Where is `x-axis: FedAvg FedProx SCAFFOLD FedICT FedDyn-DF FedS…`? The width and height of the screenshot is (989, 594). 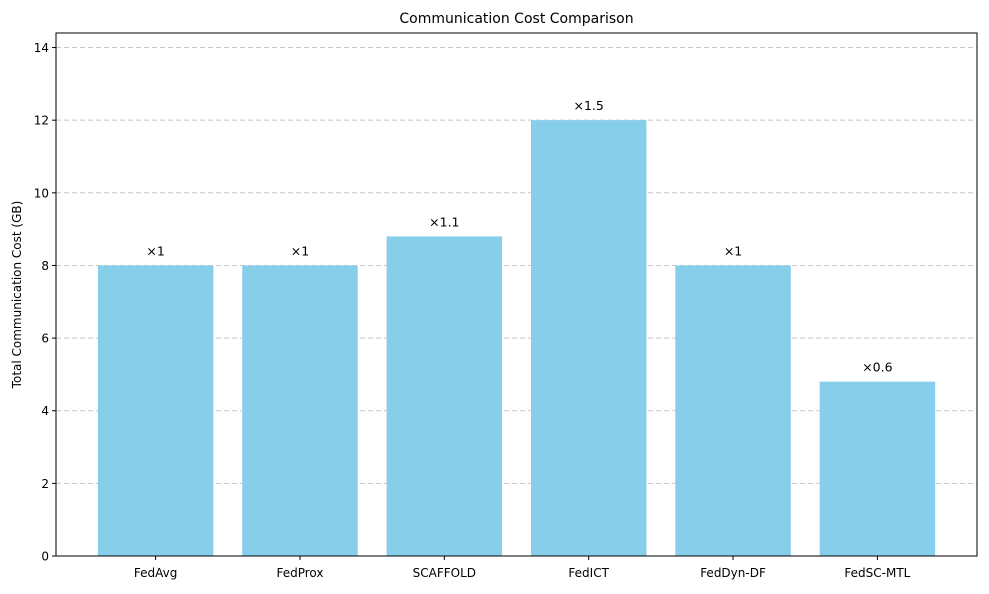
x-axis: FedAvg FedProx SCAFFOLD FedICT FedDyn-DF FedS… is located at coordinates (522, 568).